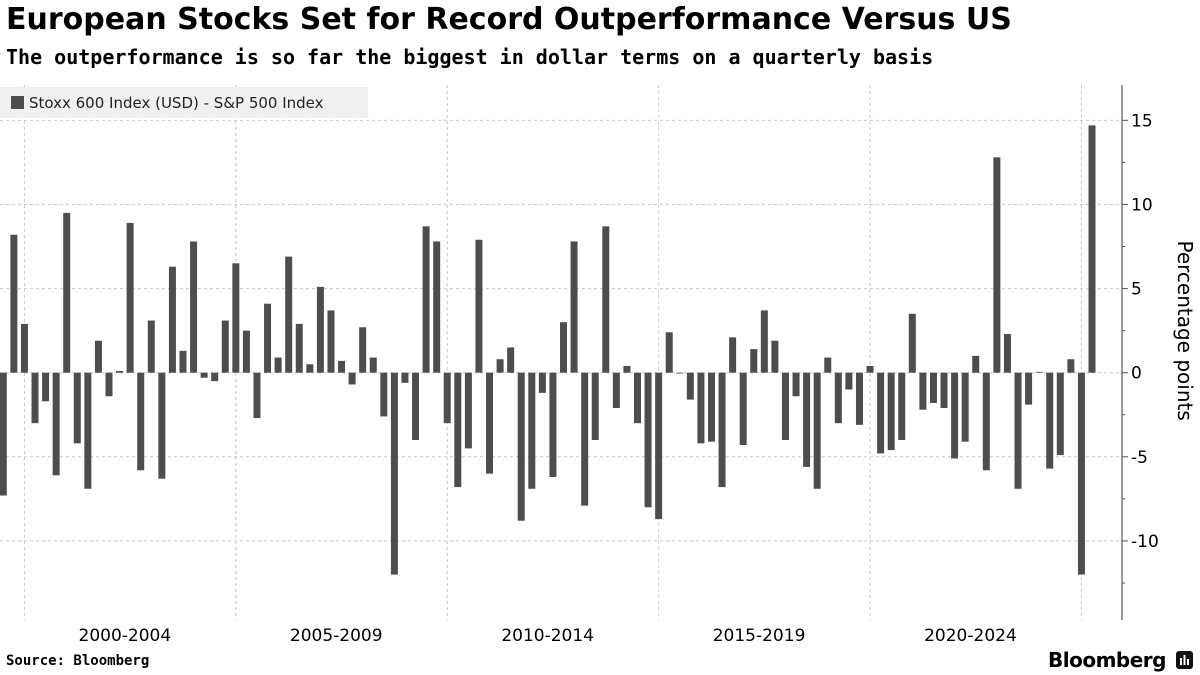 The height and width of the screenshot is (675, 1200). Describe the element at coordinates (970, 636) in the screenshot. I see `x-tick-label: 2020-2024` at that location.